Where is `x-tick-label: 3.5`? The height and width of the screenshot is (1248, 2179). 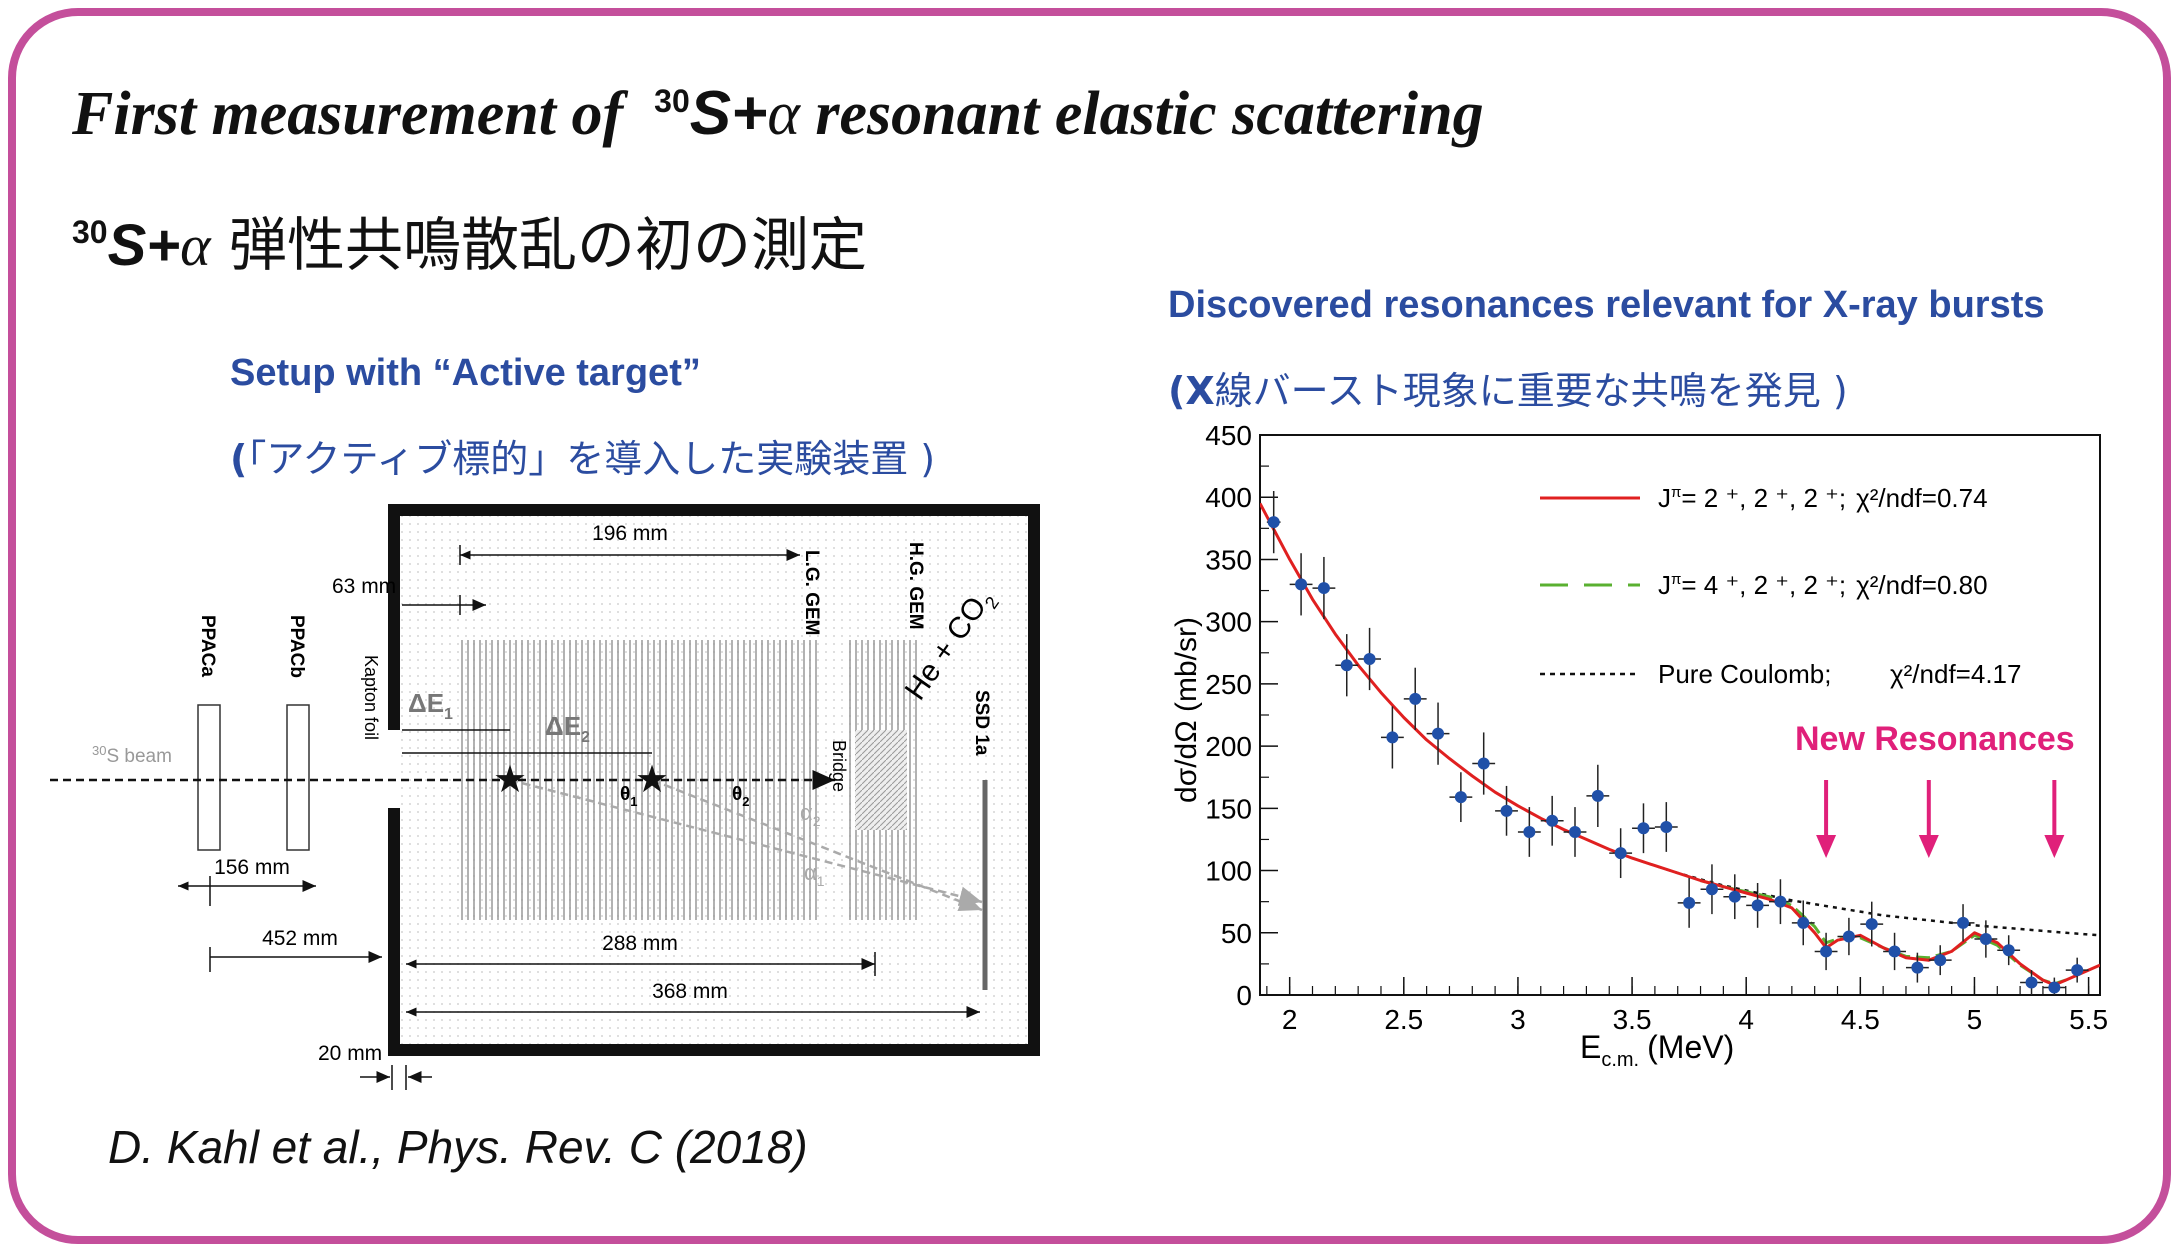 x-tick-label: 3.5 is located at coordinates (1632, 1019).